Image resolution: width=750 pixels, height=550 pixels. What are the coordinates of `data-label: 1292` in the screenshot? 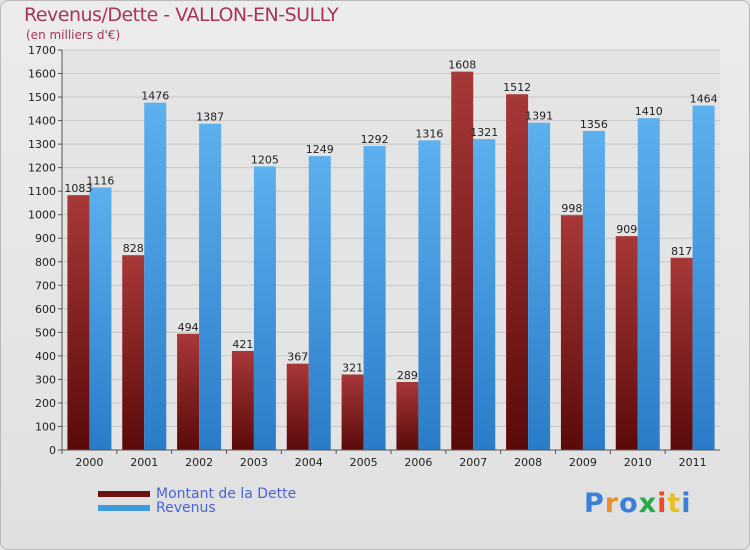 It's located at (375, 139).